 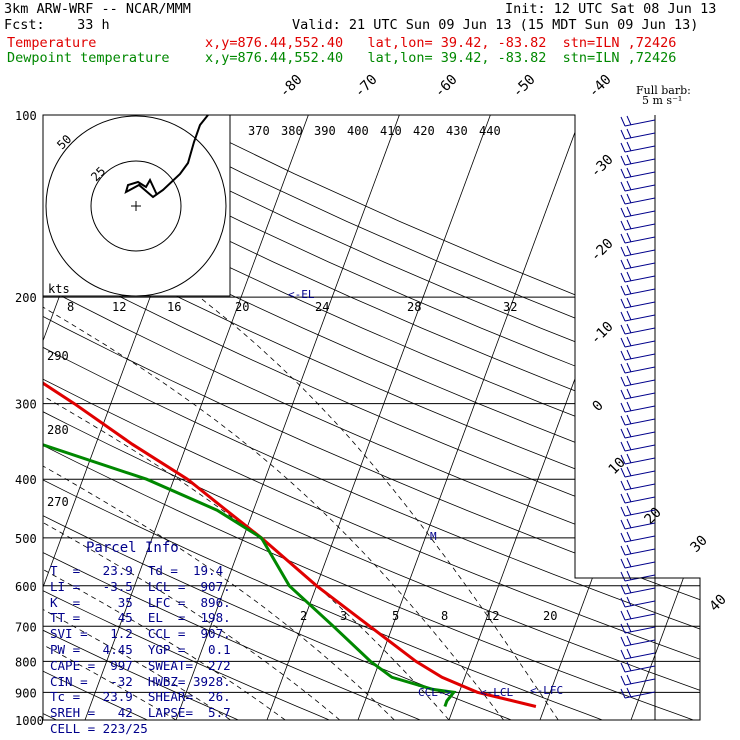 I want to click on isotherm-label--30: -30, so click(x=602, y=166).